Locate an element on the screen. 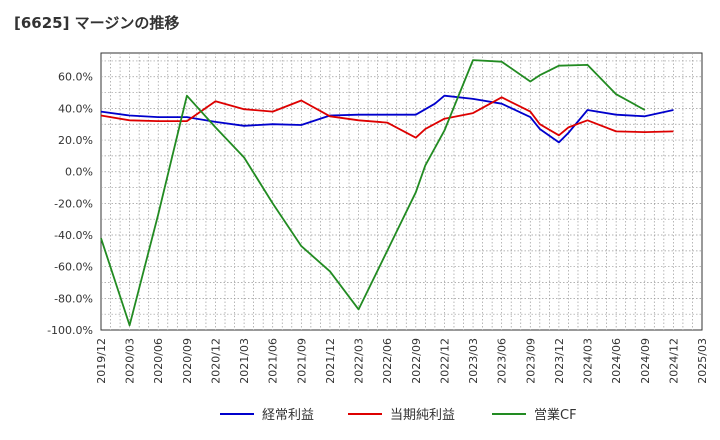 The image size is (720, 440). x-tick-label: 2023/09 is located at coordinates (530, 361).